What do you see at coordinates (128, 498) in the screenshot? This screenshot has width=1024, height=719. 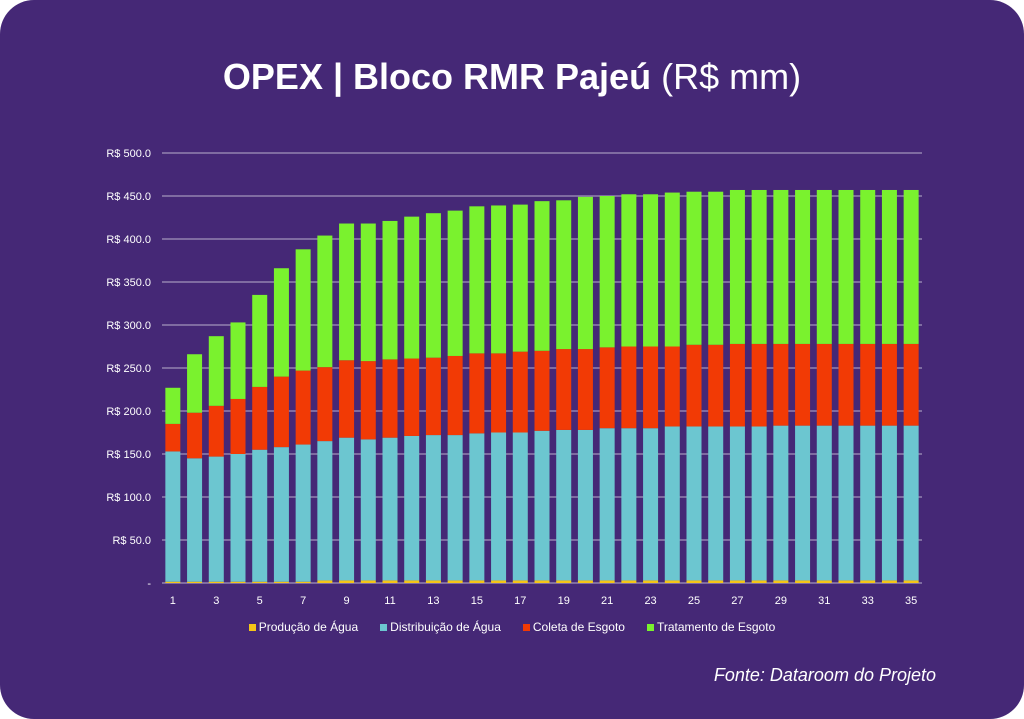 I see `y-tick-label: R$ 100.0` at bounding box center [128, 498].